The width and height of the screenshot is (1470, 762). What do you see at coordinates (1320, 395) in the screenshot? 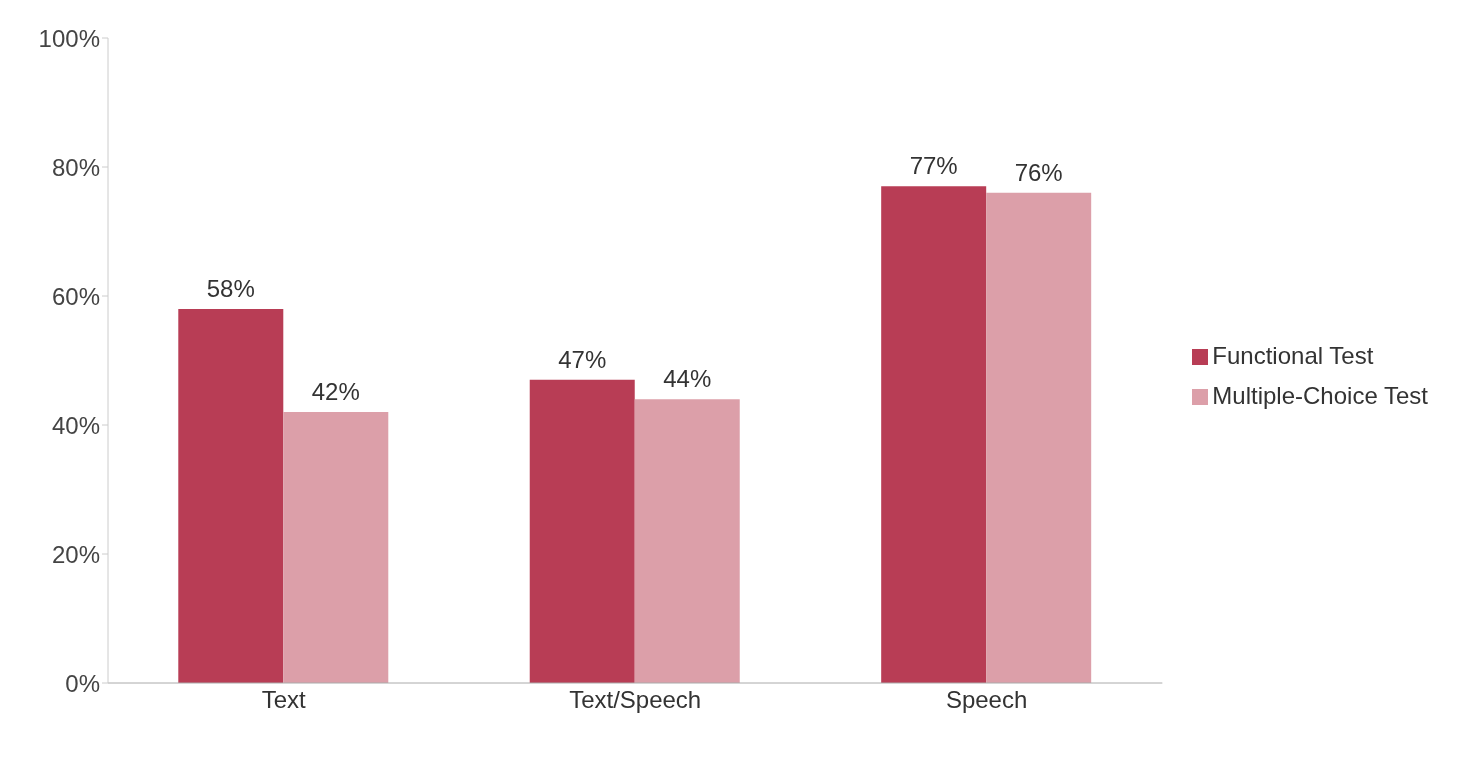
I see `legend-label: Multiple-Choice Test` at bounding box center [1320, 395].